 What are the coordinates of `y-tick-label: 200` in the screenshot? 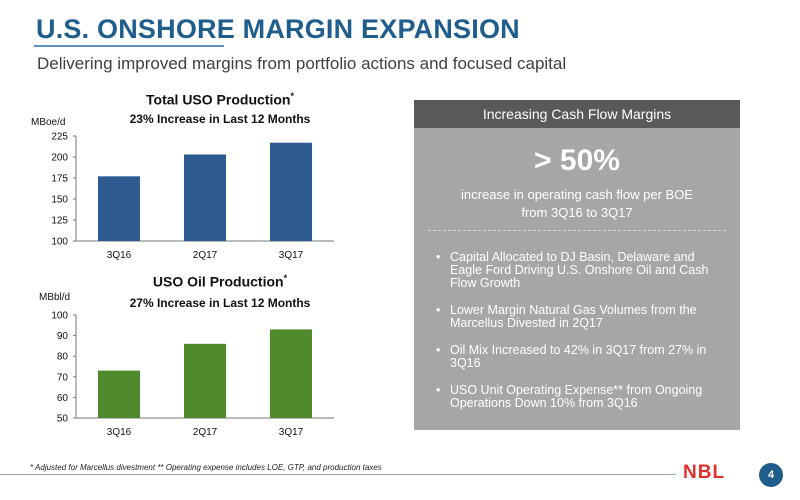 It's located at (59, 158).